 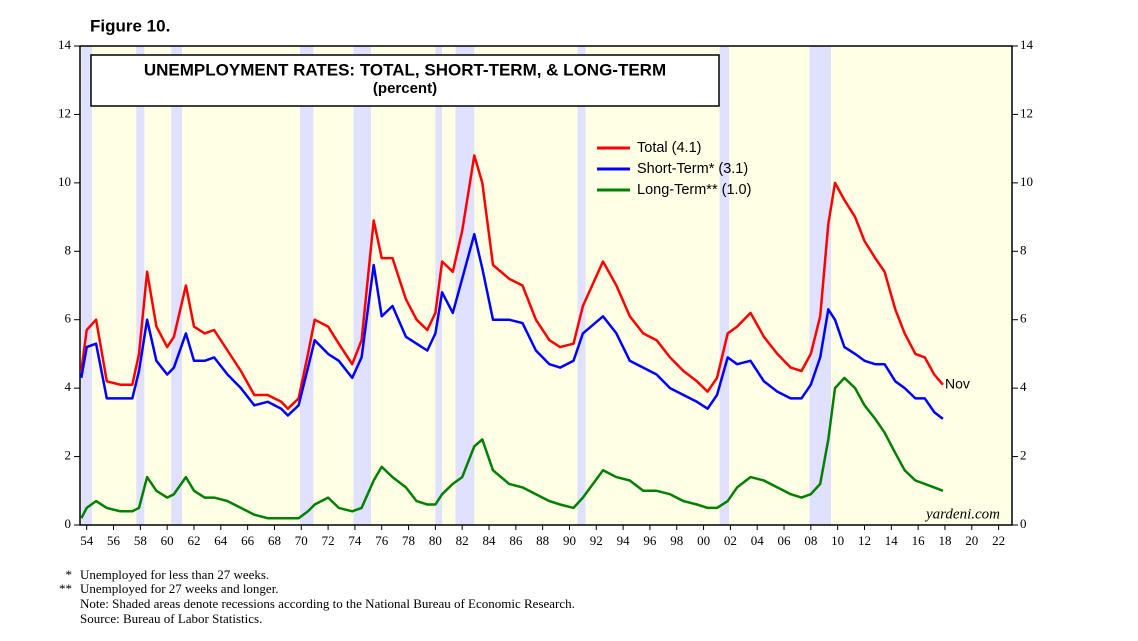 What do you see at coordinates (301, 540) in the screenshot?
I see `x-tick-label: 70` at bounding box center [301, 540].